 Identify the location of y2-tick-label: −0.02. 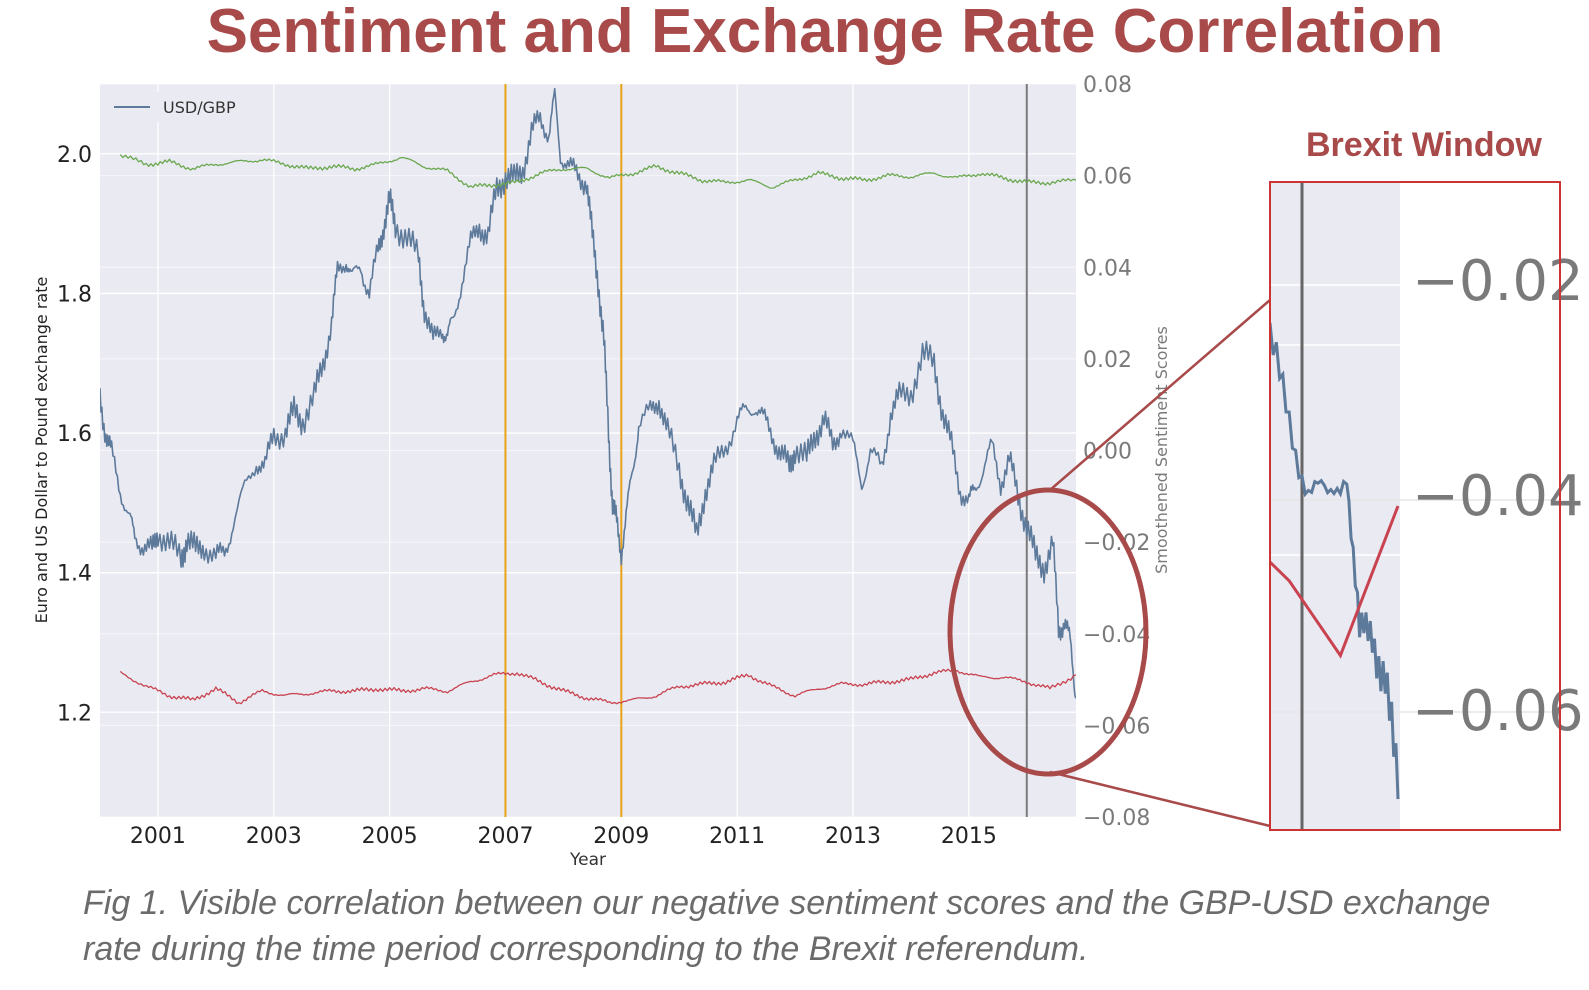
(1116, 543).